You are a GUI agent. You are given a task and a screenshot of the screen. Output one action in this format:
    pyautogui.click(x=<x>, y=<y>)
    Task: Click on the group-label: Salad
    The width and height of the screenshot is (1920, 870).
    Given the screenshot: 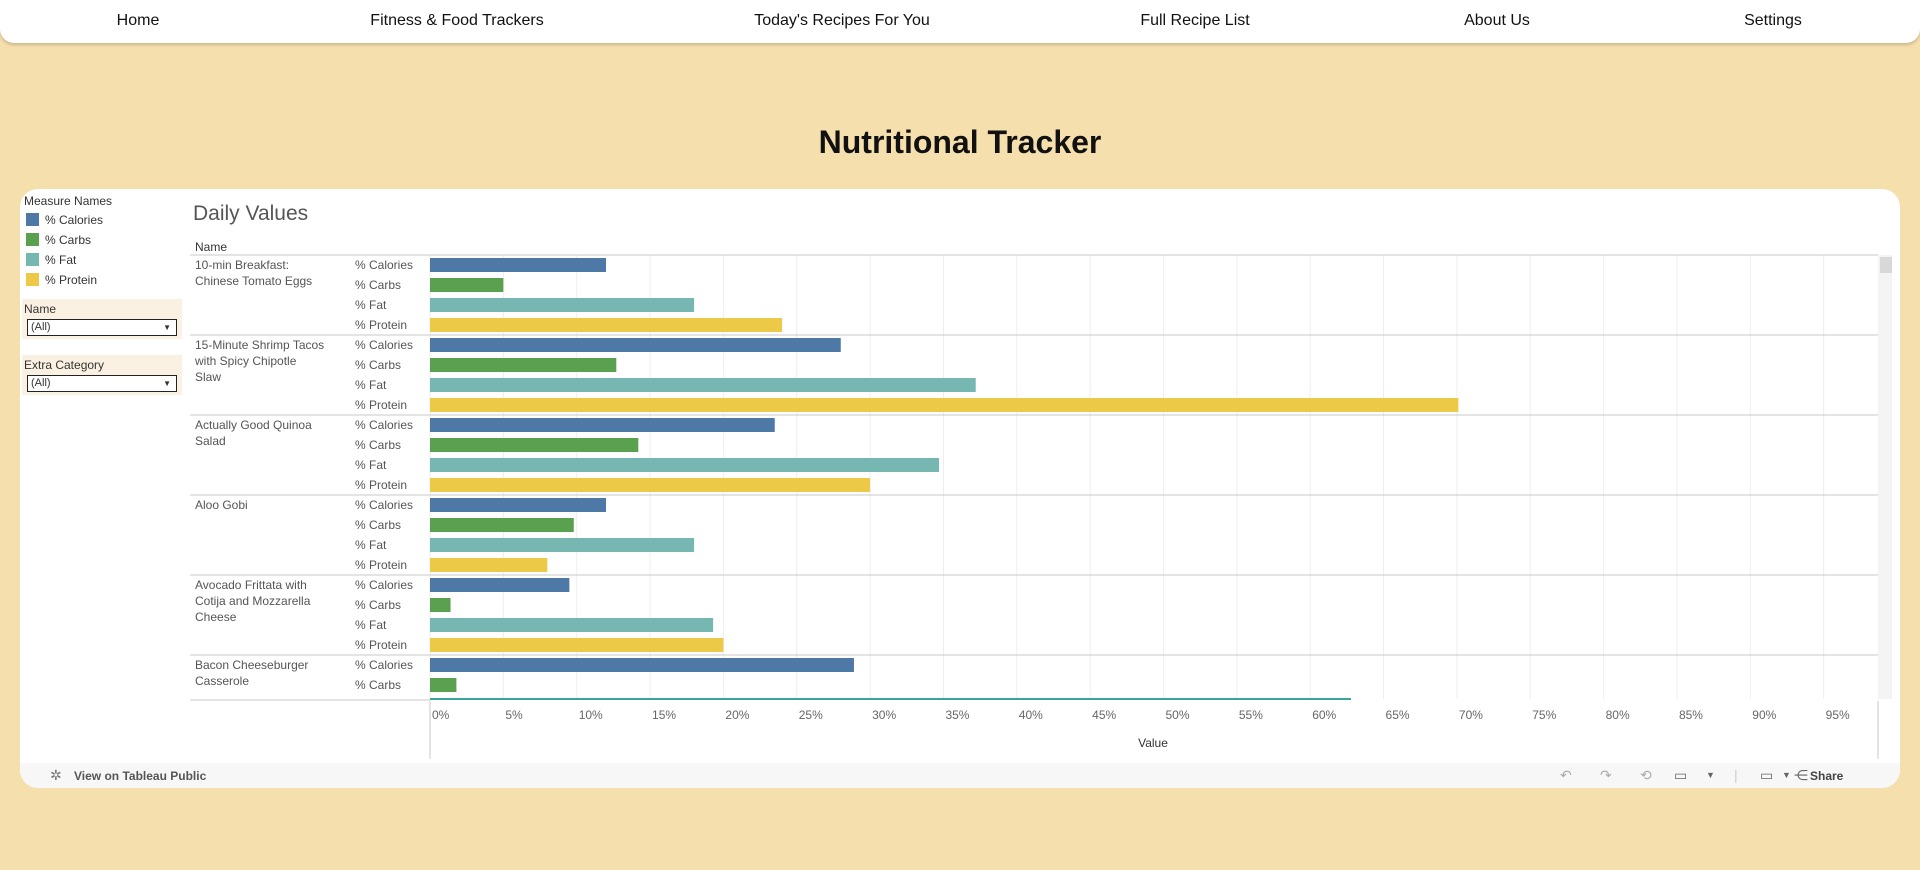 What is the action you would take?
    pyautogui.click(x=210, y=441)
    